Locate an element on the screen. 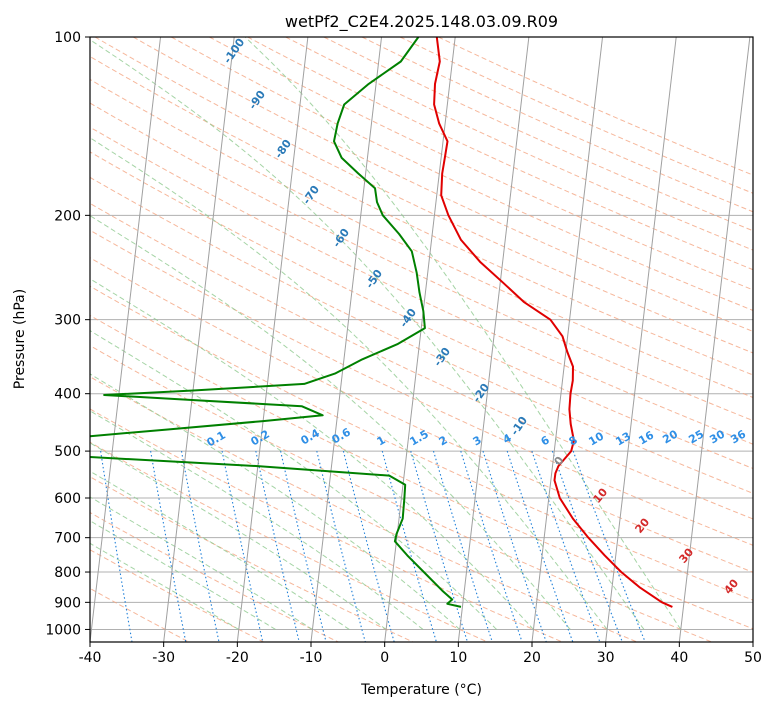  y-tick-label: 600 is located at coordinates (67, 499).